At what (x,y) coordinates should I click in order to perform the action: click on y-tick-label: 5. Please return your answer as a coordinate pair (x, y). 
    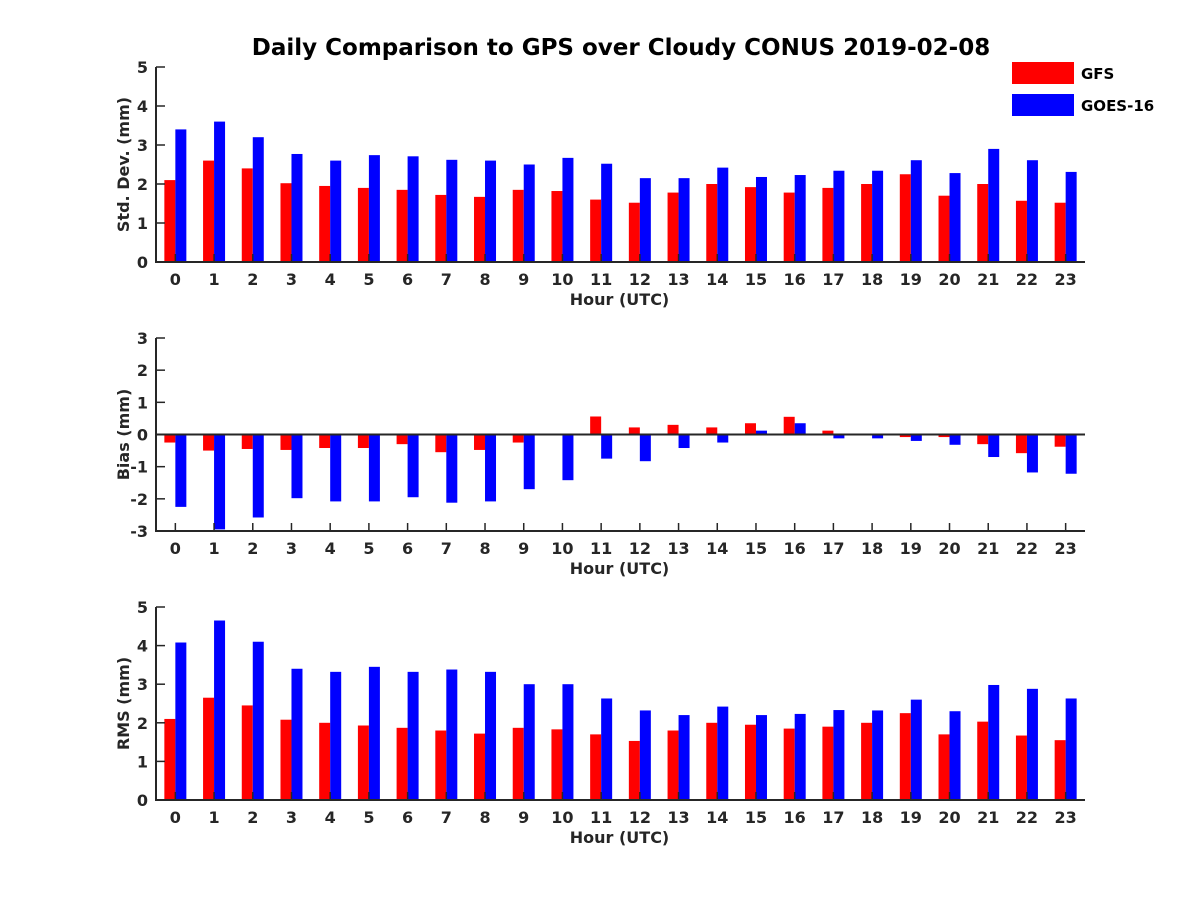
    Looking at the image, I should click on (142, 67).